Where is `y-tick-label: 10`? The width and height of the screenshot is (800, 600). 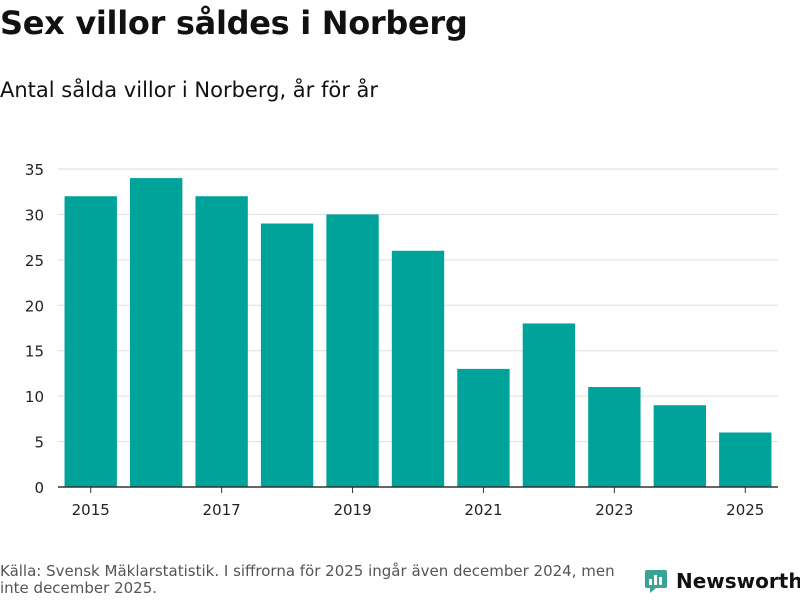
y-tick-label: 10 is located at coordinates (34, 397).